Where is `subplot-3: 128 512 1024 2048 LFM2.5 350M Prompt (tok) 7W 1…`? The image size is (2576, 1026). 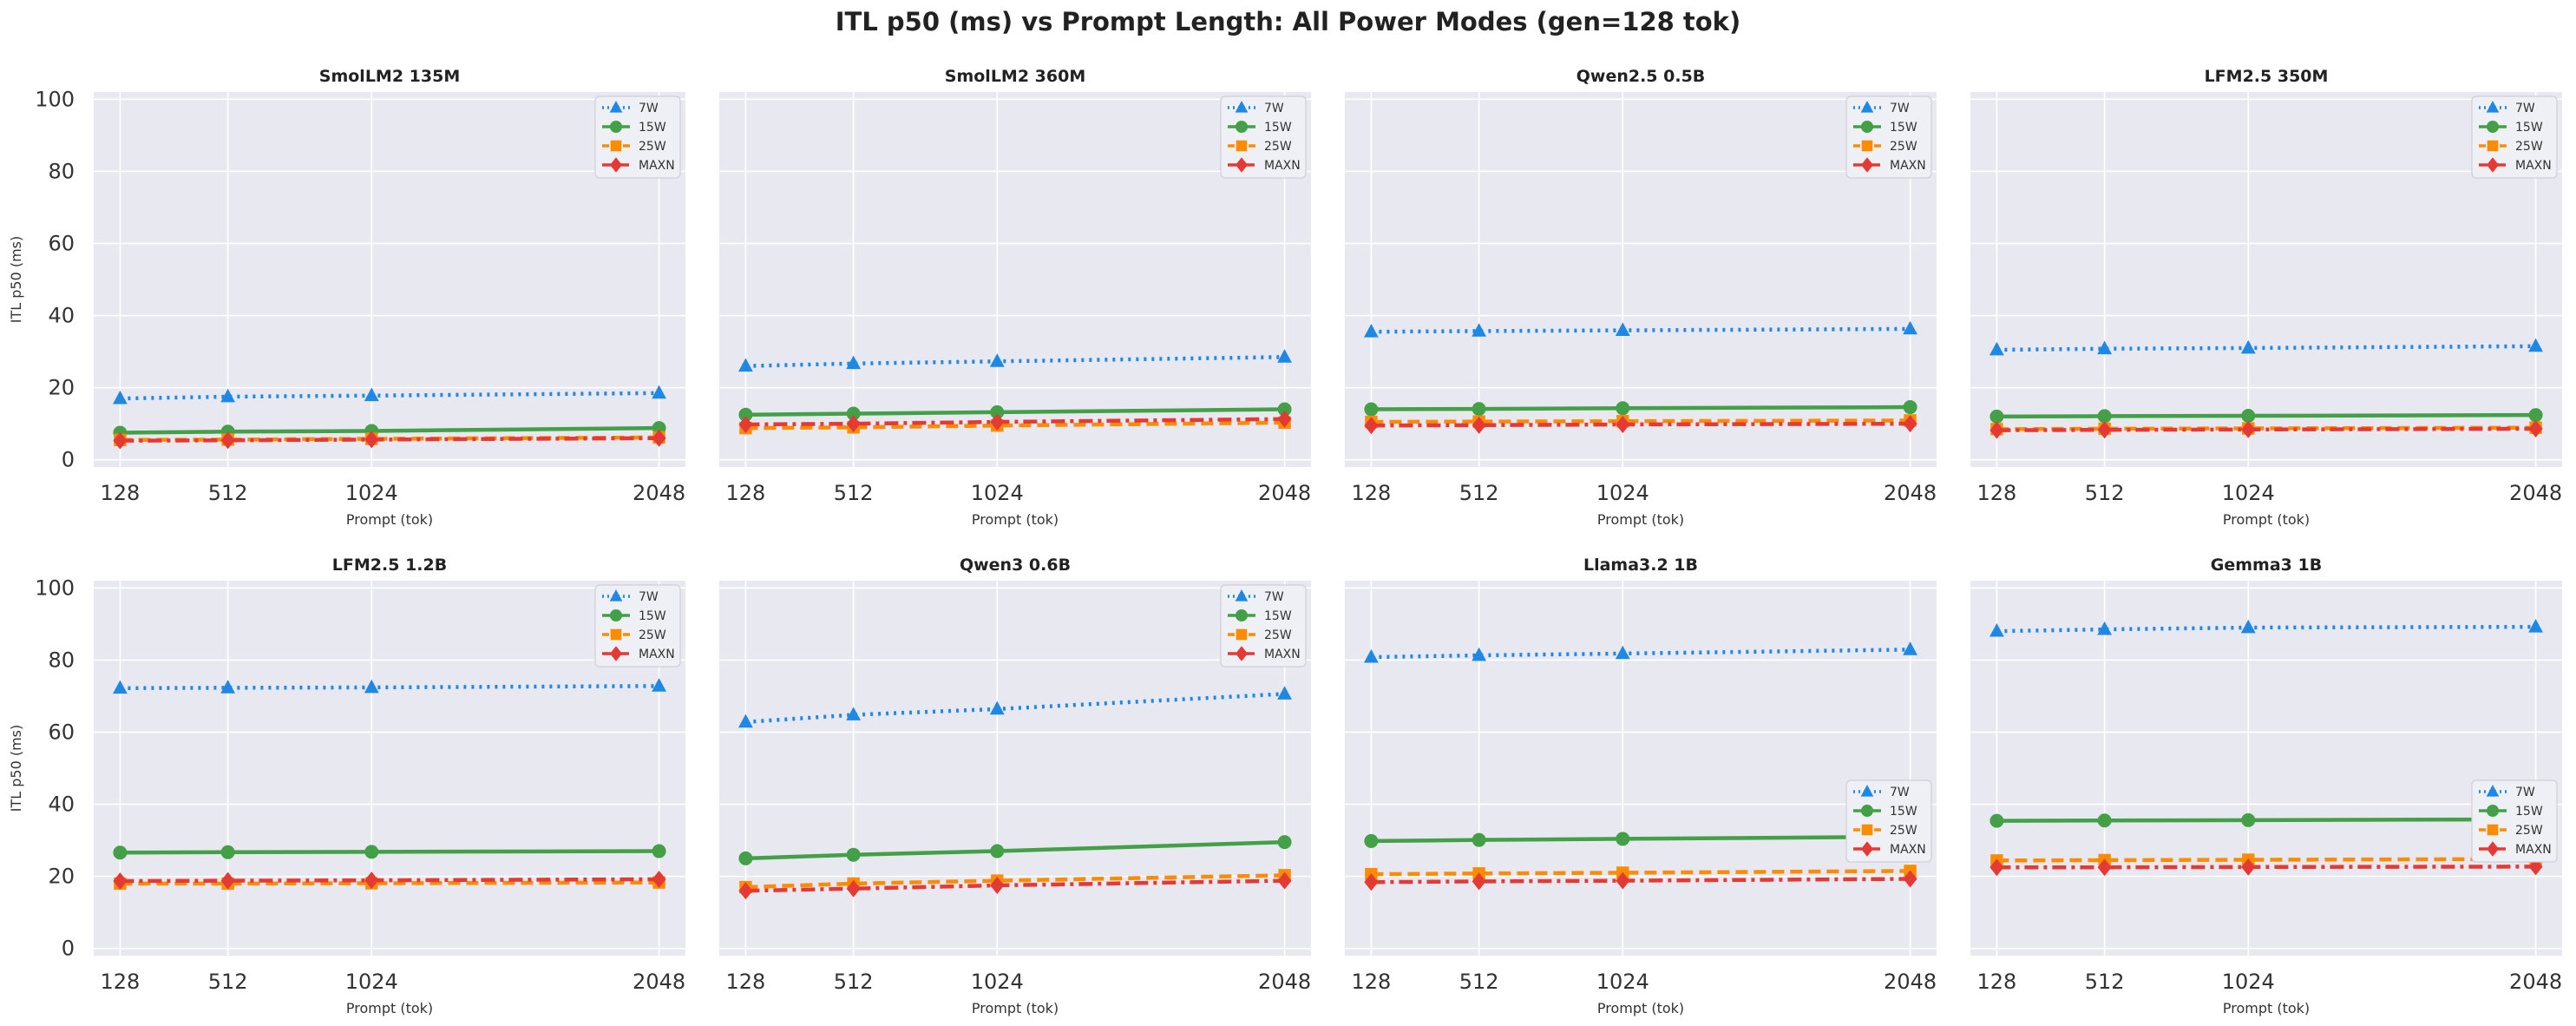 subplot-3: 128 512 1024 2048 LFM2.5 350M Prompt (tok) 7W 1… is located at coordinates (2266, 297).